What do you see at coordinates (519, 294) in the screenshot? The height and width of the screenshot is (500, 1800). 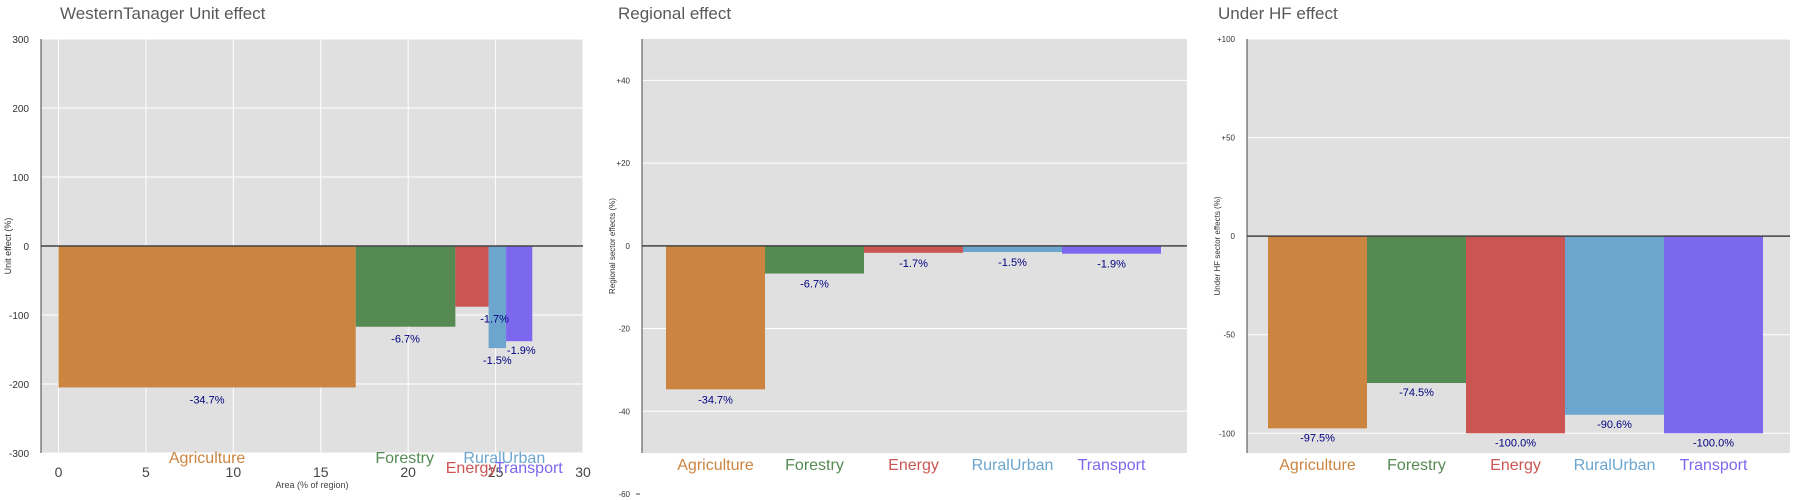 I see `chart1-bar-transport` at bounding box center [519, 294].